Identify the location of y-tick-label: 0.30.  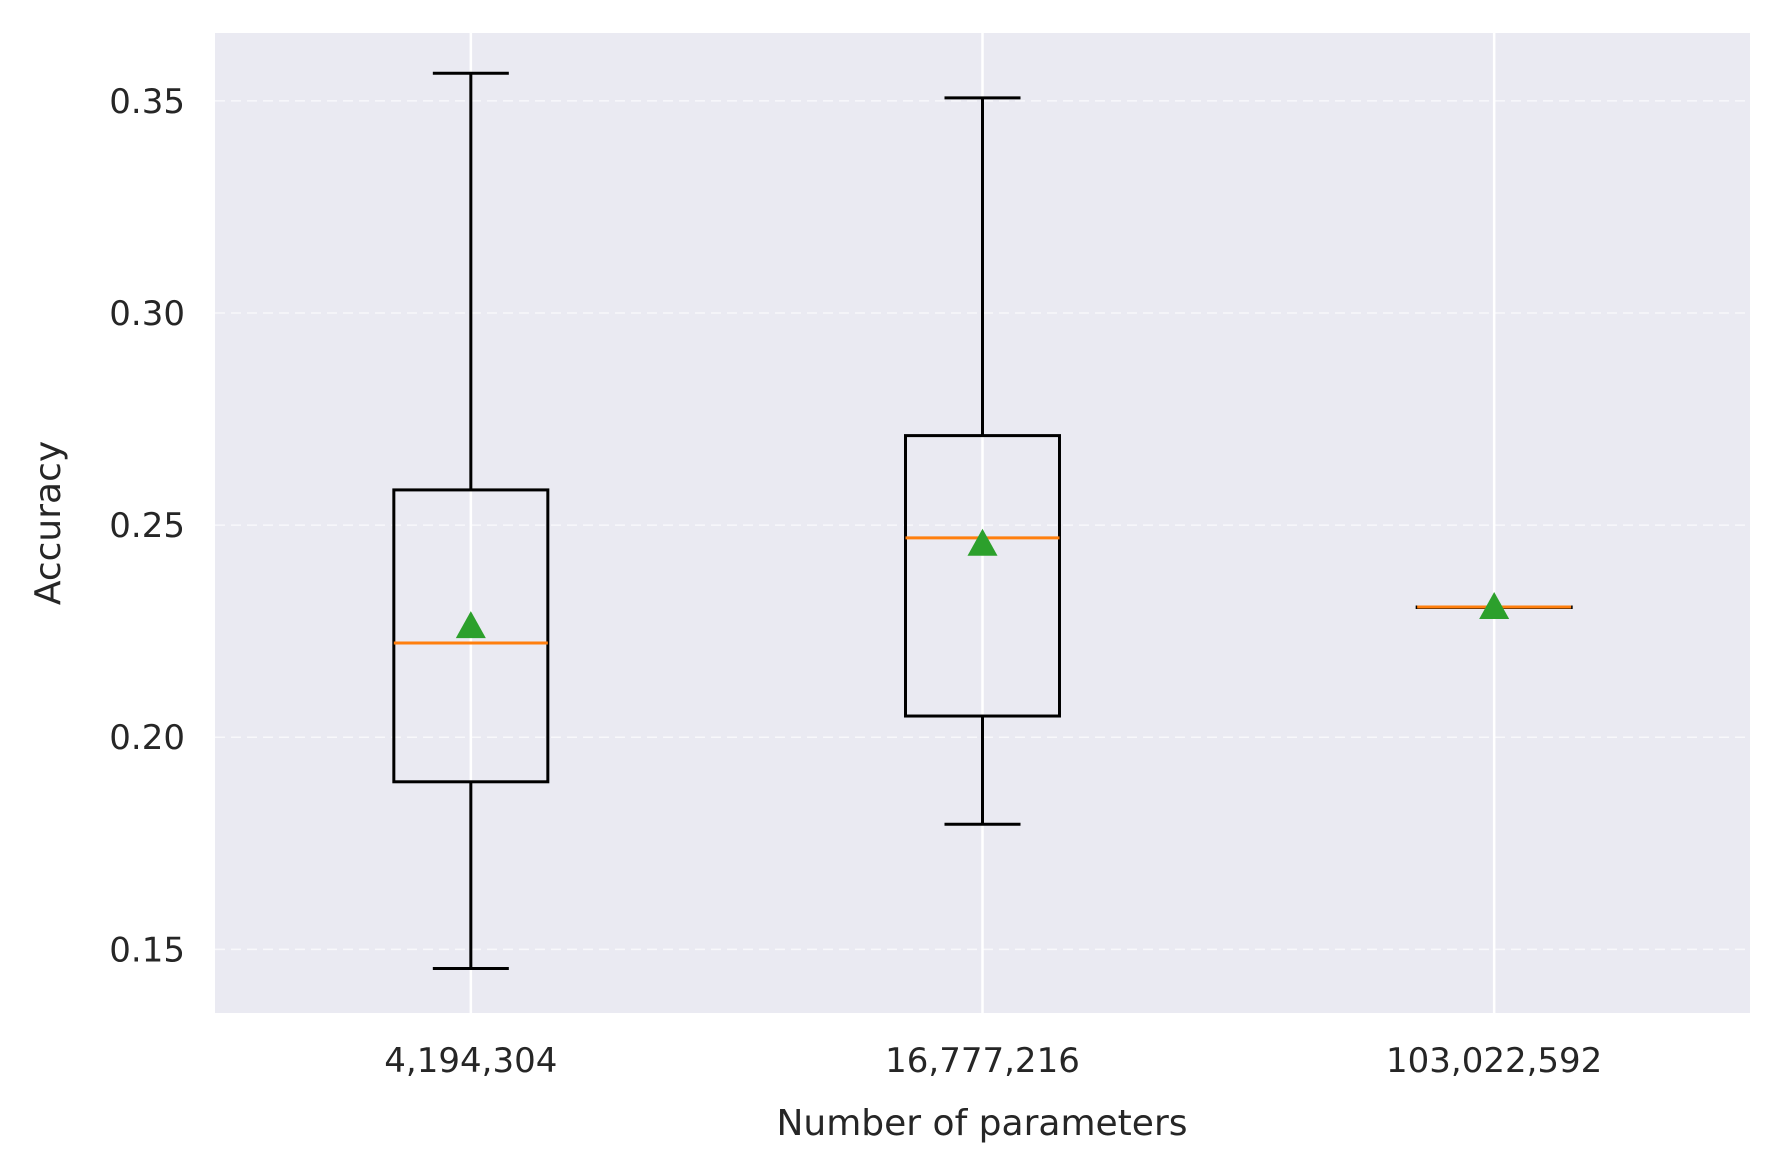
(147, 314).